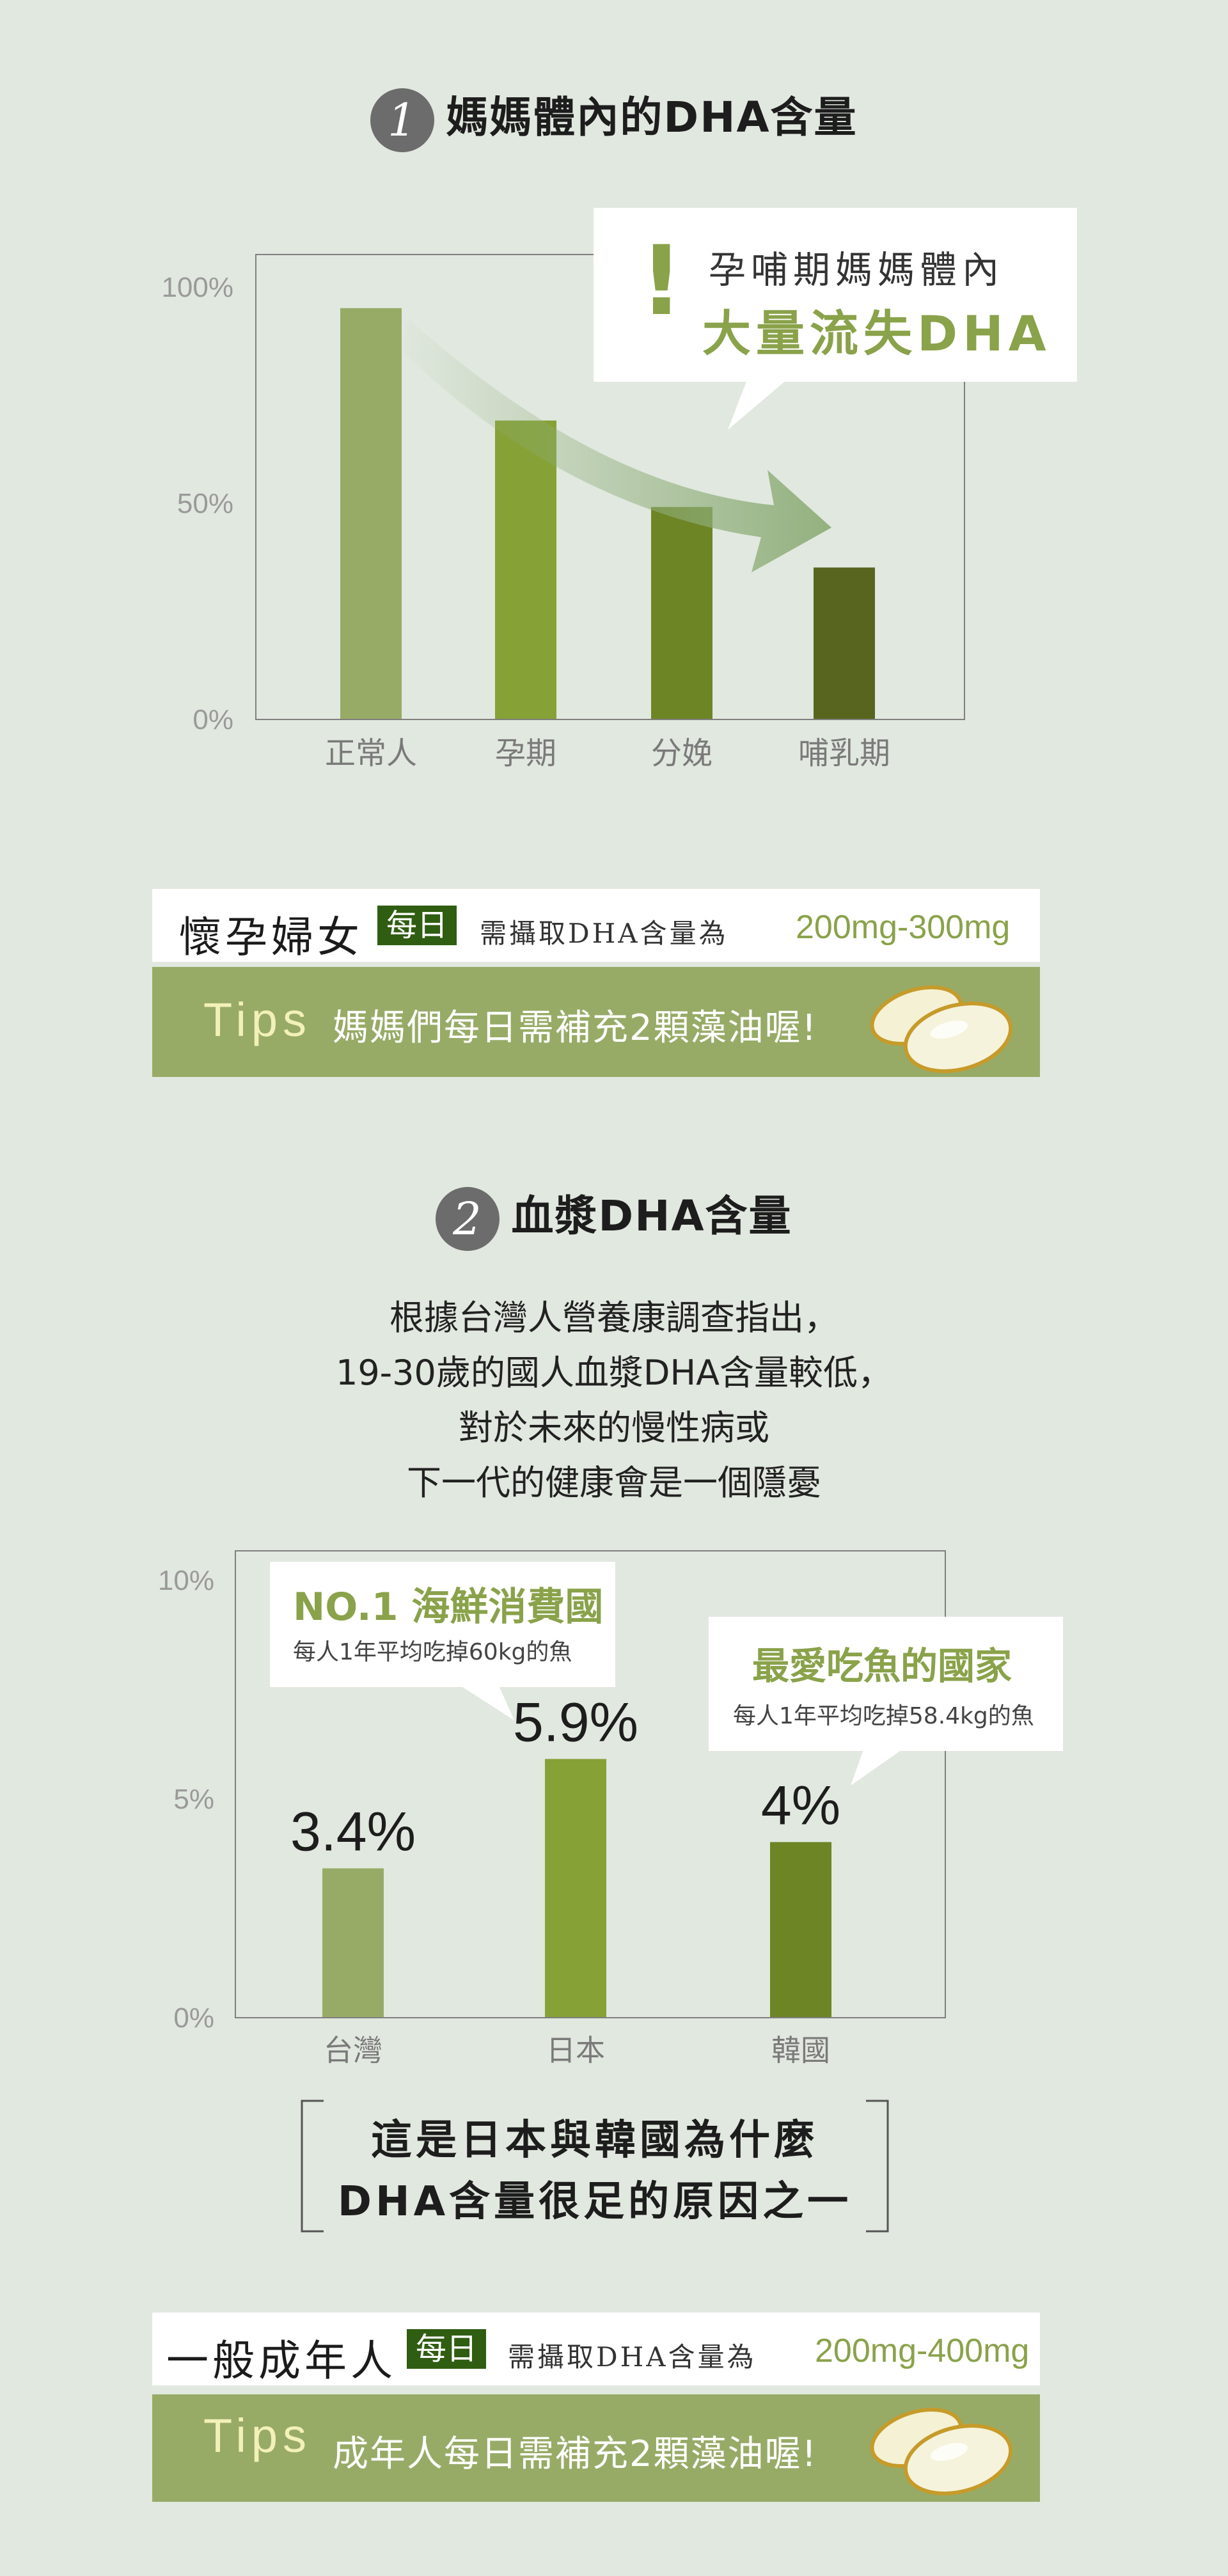 The width and height of the screenshot is (1228, 2576). I want to click on reason-line1: 這是日本與韓國為什麼, so click(595, 2140).